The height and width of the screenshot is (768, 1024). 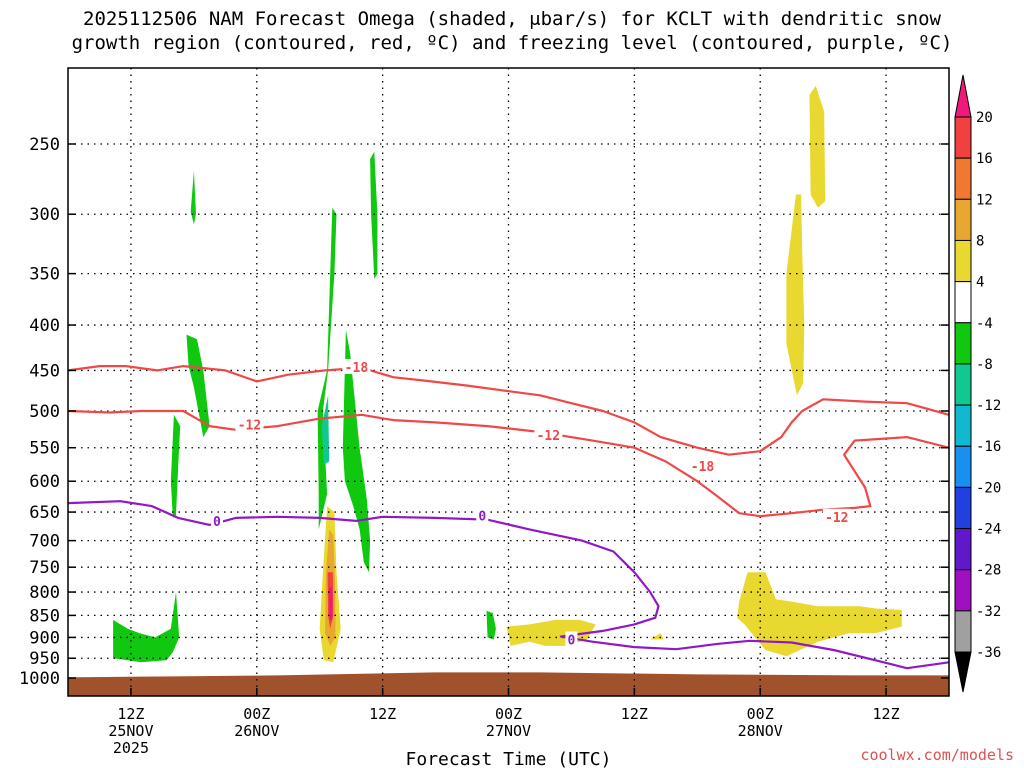 I want to click on y-tick-label-450: 450, so click(x=44, y=371).